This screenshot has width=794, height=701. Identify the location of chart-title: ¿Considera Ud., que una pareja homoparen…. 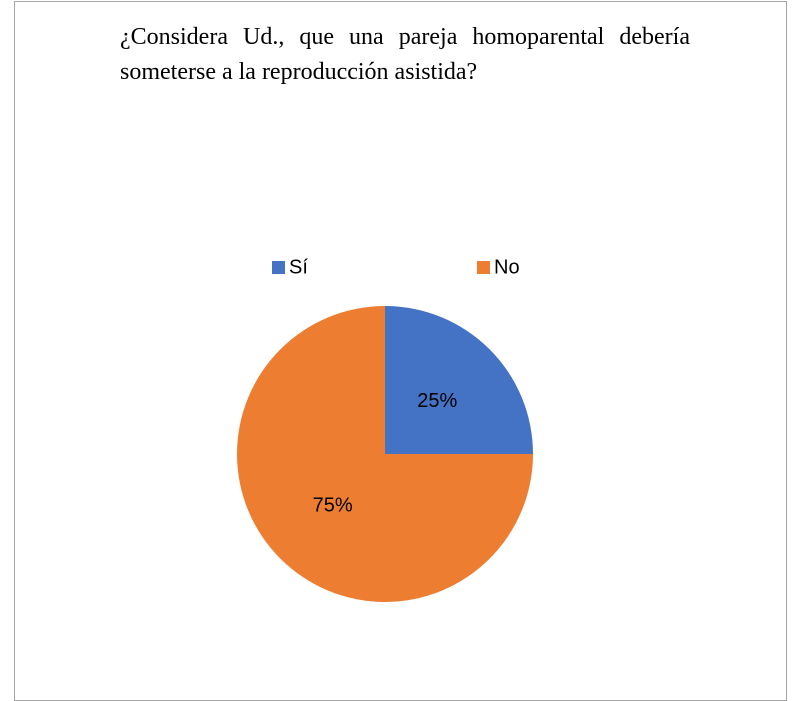
(405, 54).